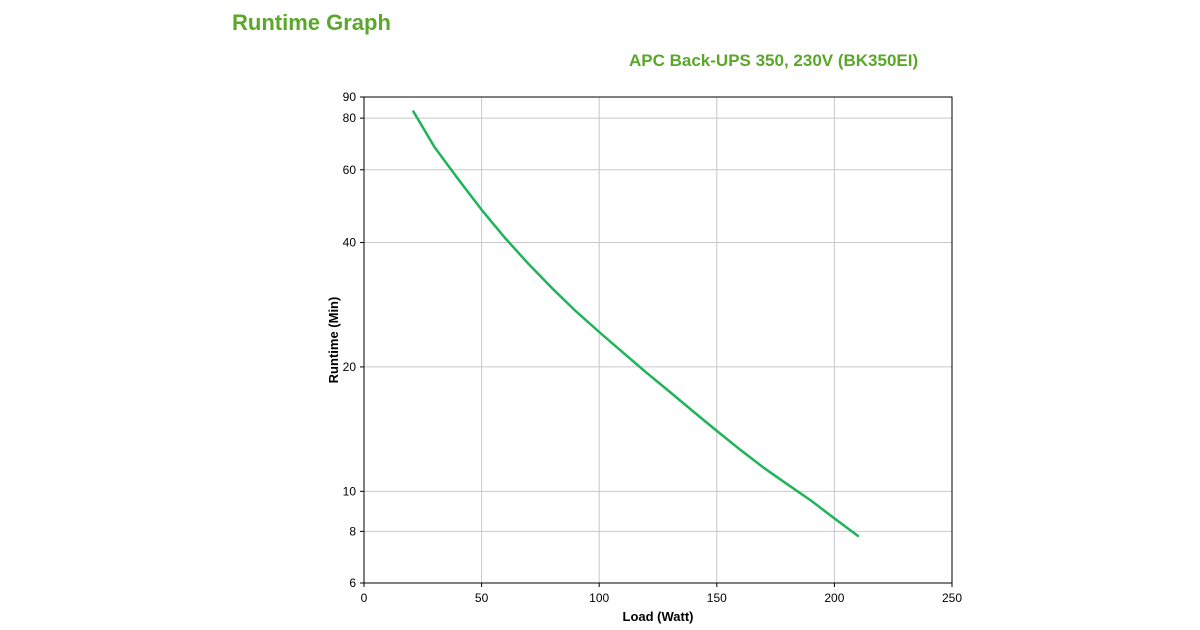  Describe the element at coordinates (774, 60) in the screenshot. I see `chart-title: APC Back-UPS 350, 230V (BK350EI)` at that location.